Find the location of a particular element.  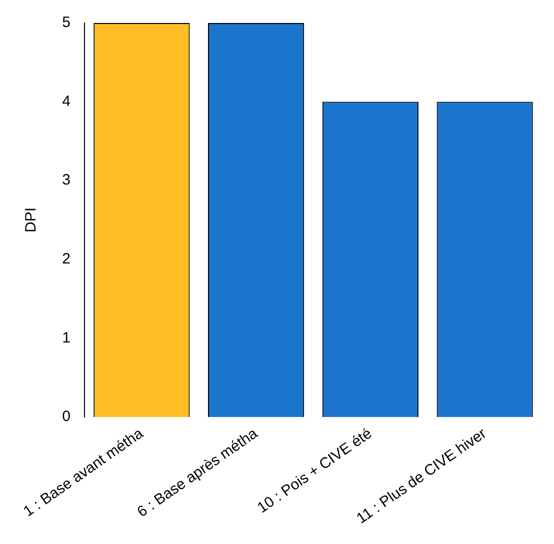

y-tick-label: 3 is located at coordinates (66, 180).